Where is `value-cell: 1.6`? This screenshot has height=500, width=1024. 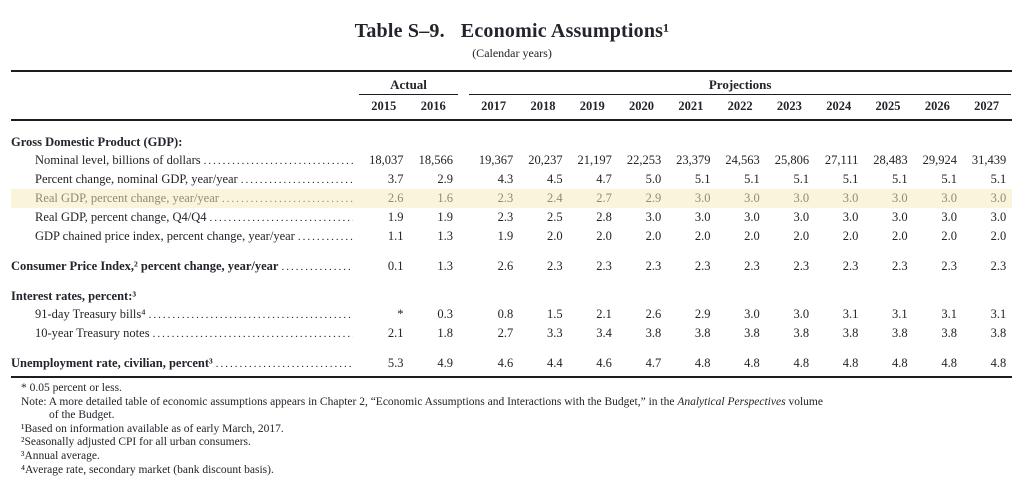
value-cell: 1.6 is located at coordinates (445, 198).